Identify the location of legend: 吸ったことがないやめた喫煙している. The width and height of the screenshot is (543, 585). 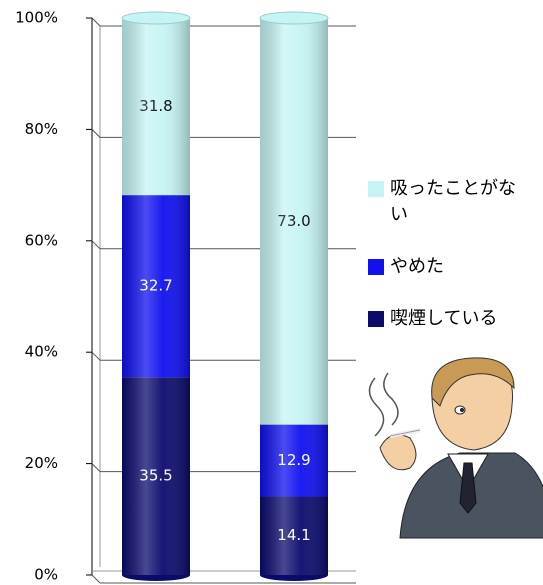
(453, 267).